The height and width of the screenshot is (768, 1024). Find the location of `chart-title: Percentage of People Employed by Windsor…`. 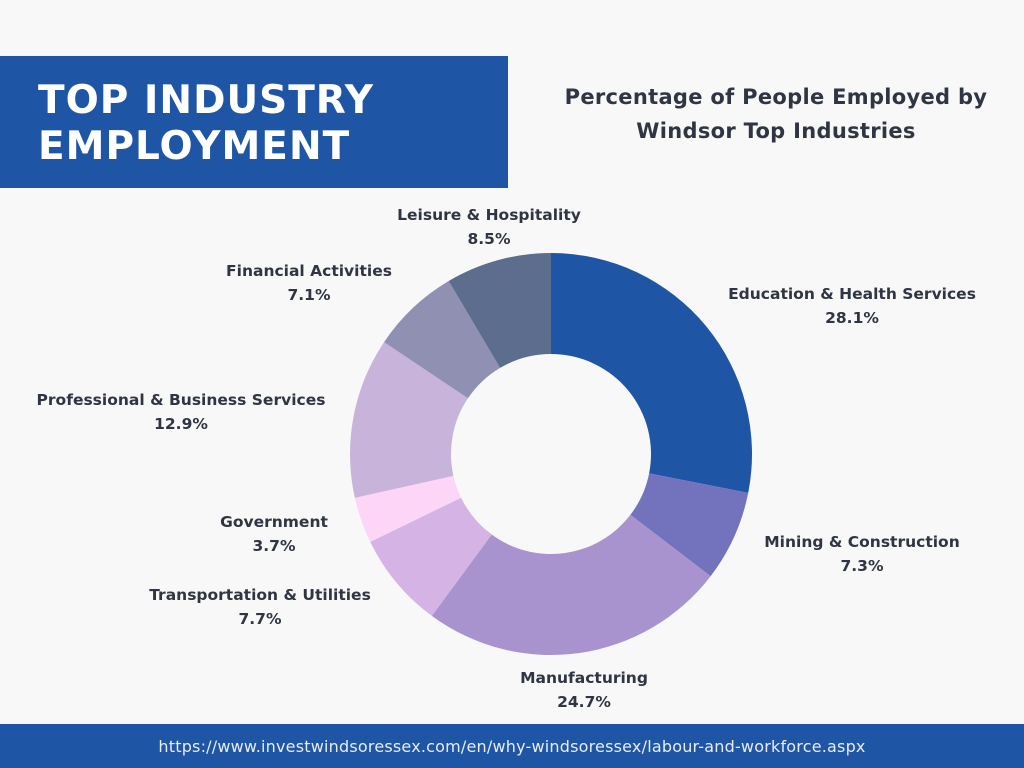

chart-title: Percentage of People Employed by Windsor… is located at coordinates (776, 114).